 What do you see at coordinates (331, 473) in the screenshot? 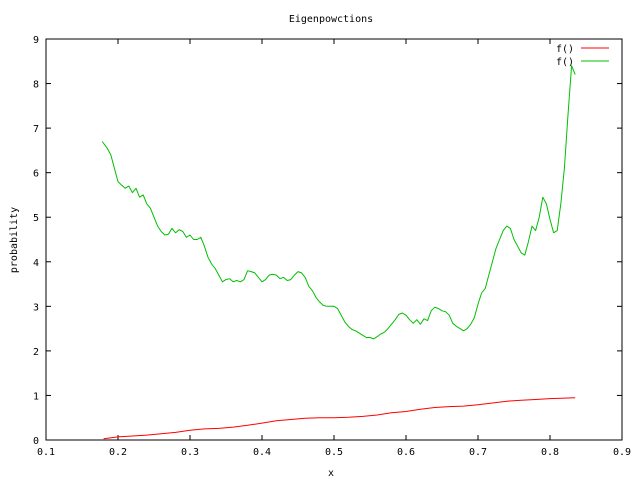
I see `x-axis-label: x` at bounding box center [331, 473].